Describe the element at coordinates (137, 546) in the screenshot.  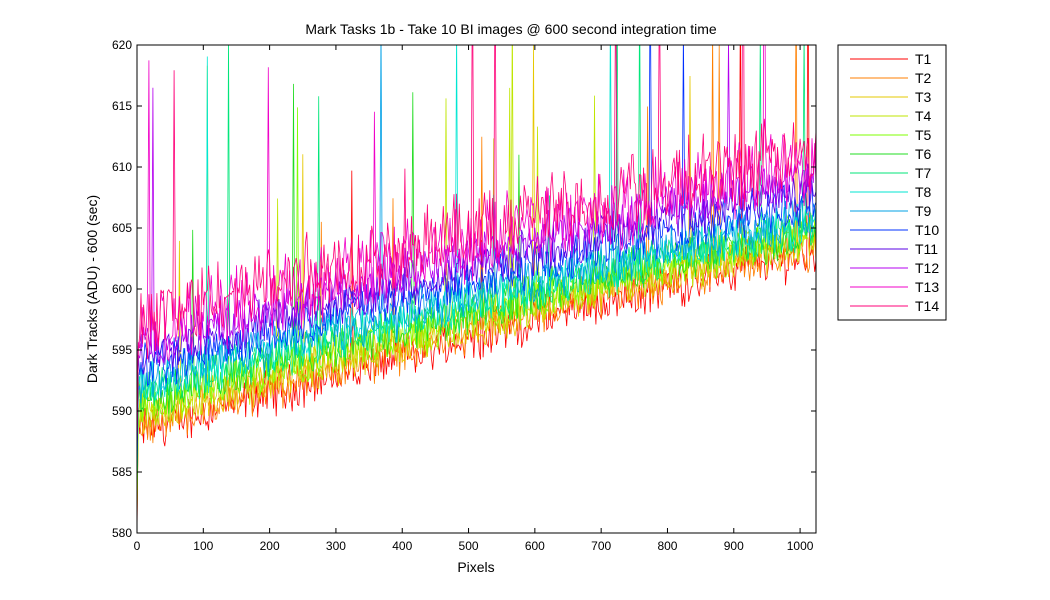
I see `x-tick-label: 0` at that location.